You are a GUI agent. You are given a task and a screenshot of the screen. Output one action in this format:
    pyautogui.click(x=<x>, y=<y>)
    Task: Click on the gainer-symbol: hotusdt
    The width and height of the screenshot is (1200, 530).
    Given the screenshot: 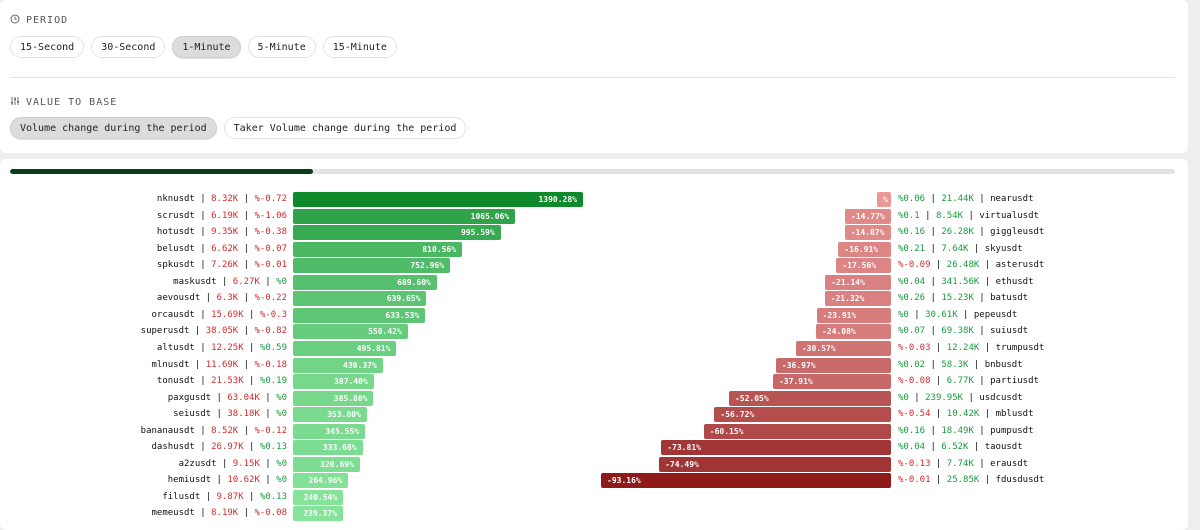 What is the action you would take?
    pyautogui.click(x=175, y=232)
    